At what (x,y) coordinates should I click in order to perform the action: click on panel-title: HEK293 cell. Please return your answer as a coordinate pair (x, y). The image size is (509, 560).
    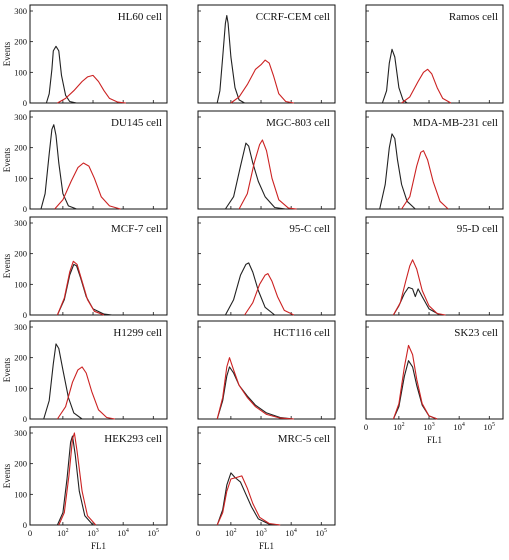
    Looking at the image, I should click on (133, 439).